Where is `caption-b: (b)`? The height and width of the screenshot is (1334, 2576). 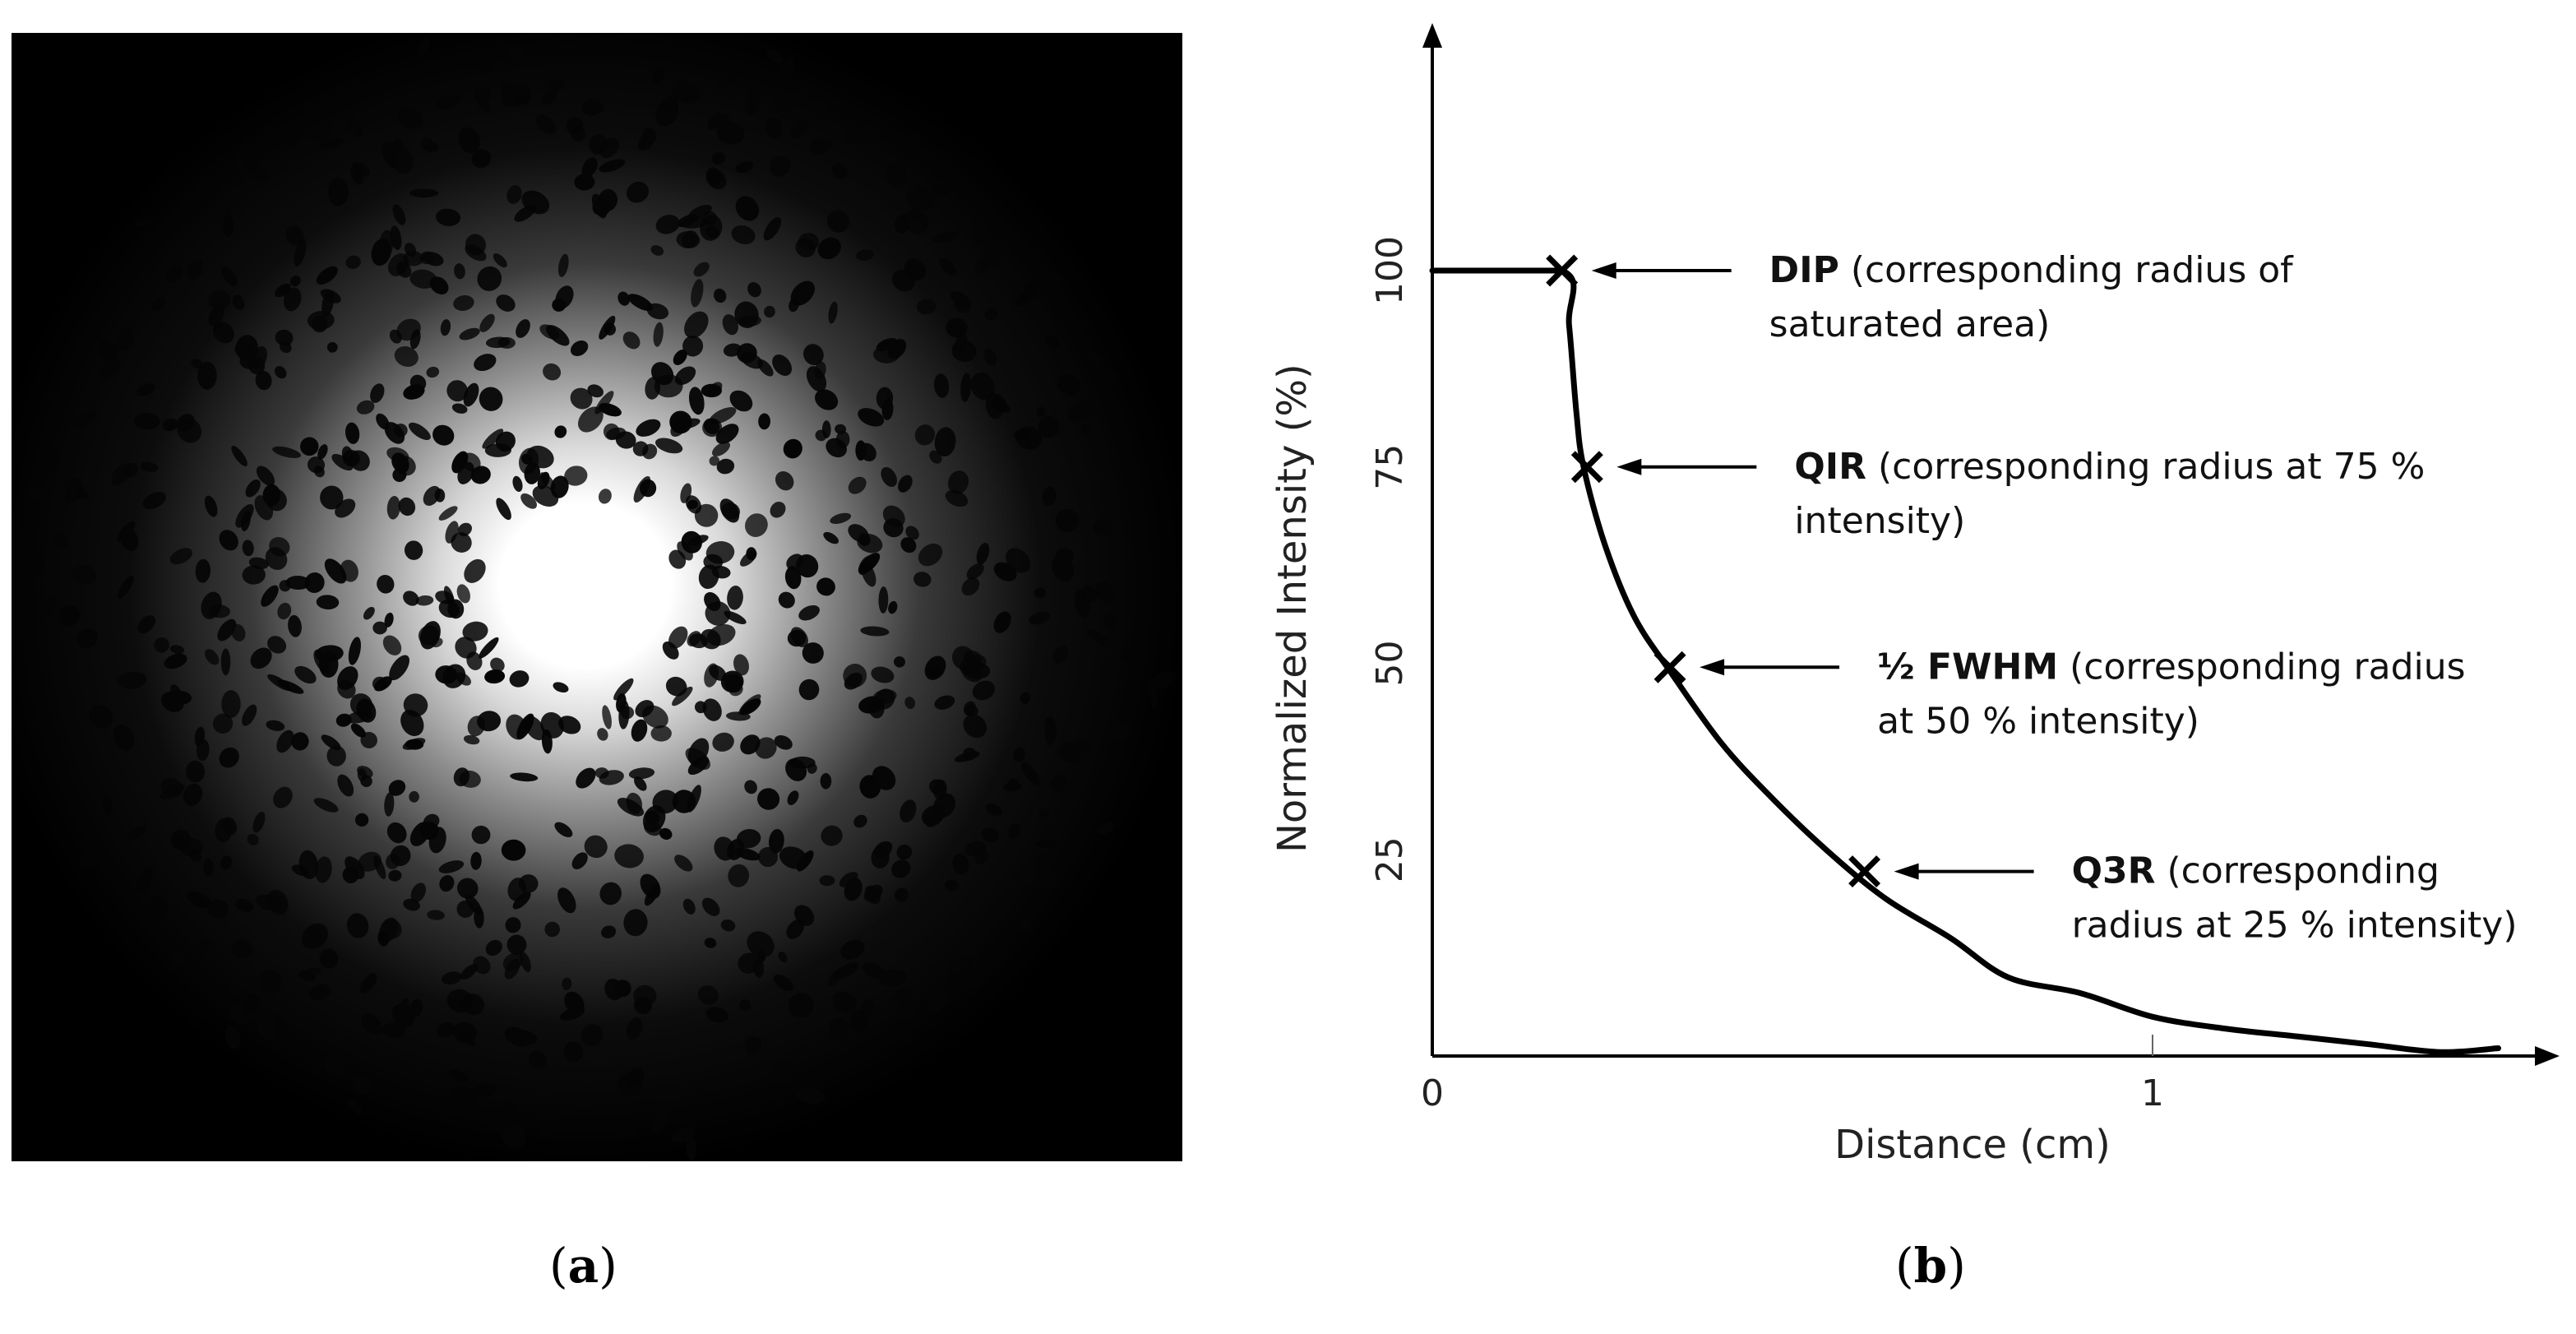 caption-b: (b) is located at coordinates (1930, 1266).